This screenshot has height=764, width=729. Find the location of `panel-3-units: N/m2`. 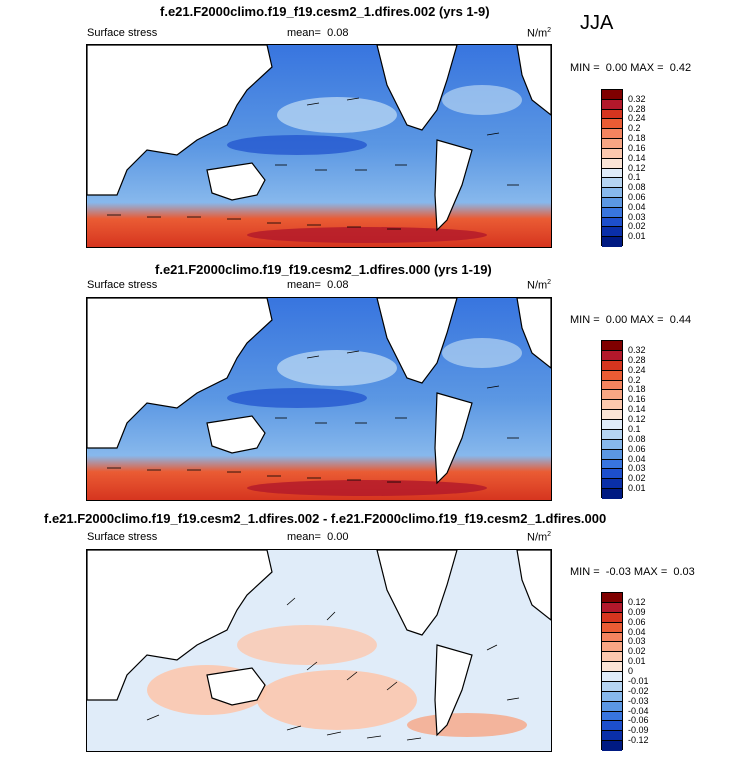

panel-3-units: N/m2 is located at coordinates (539, 537).